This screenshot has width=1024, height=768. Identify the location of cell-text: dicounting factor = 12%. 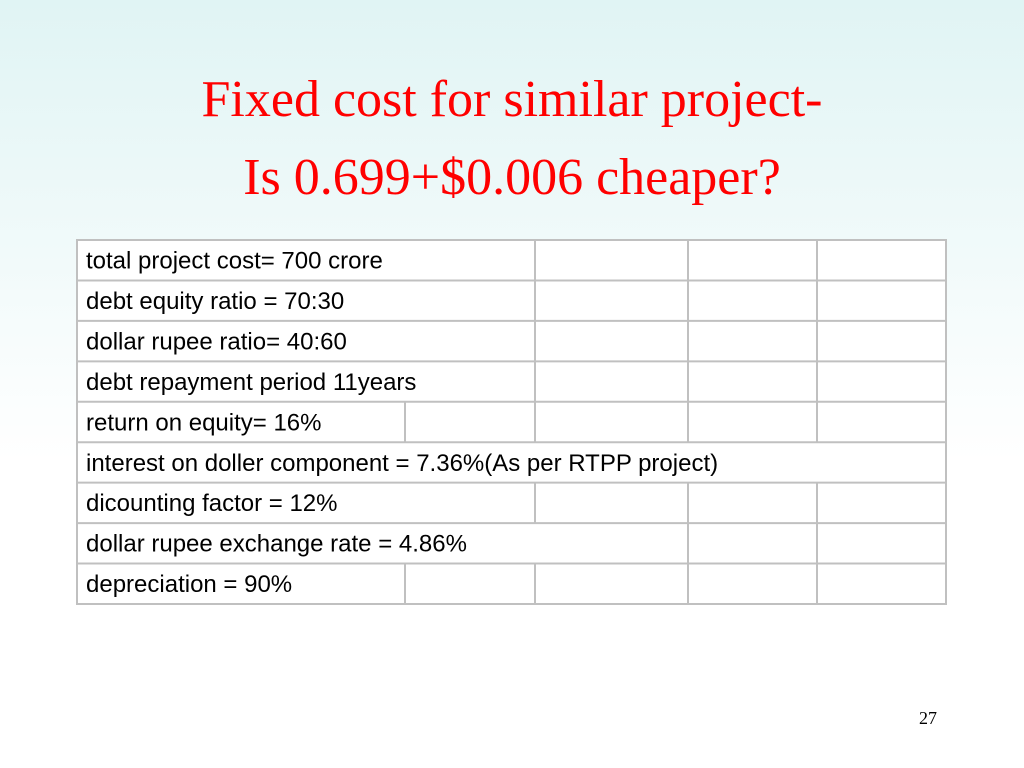
(212, 503).